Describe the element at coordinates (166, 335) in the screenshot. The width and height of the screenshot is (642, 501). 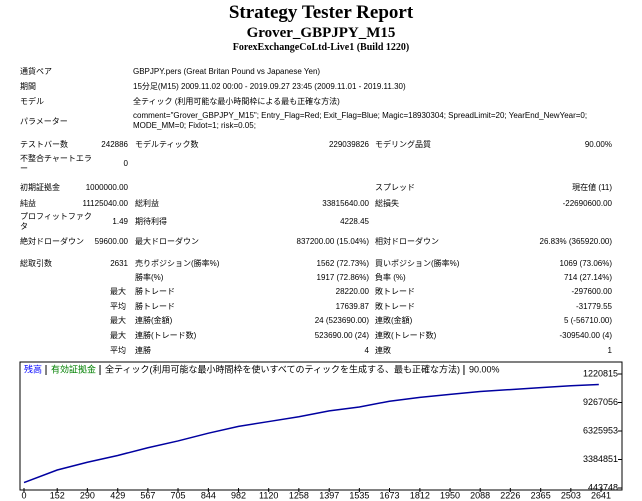
I see `stat-label: 連勝(トレード数)` at that location.